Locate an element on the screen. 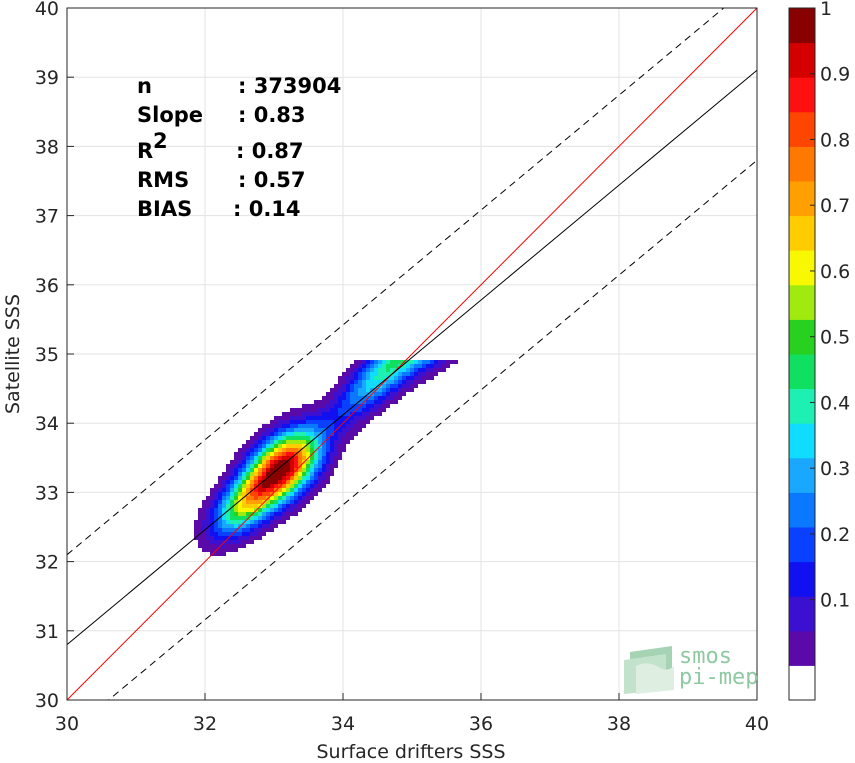  colorbar-frame is located at coordinates (802, 354).